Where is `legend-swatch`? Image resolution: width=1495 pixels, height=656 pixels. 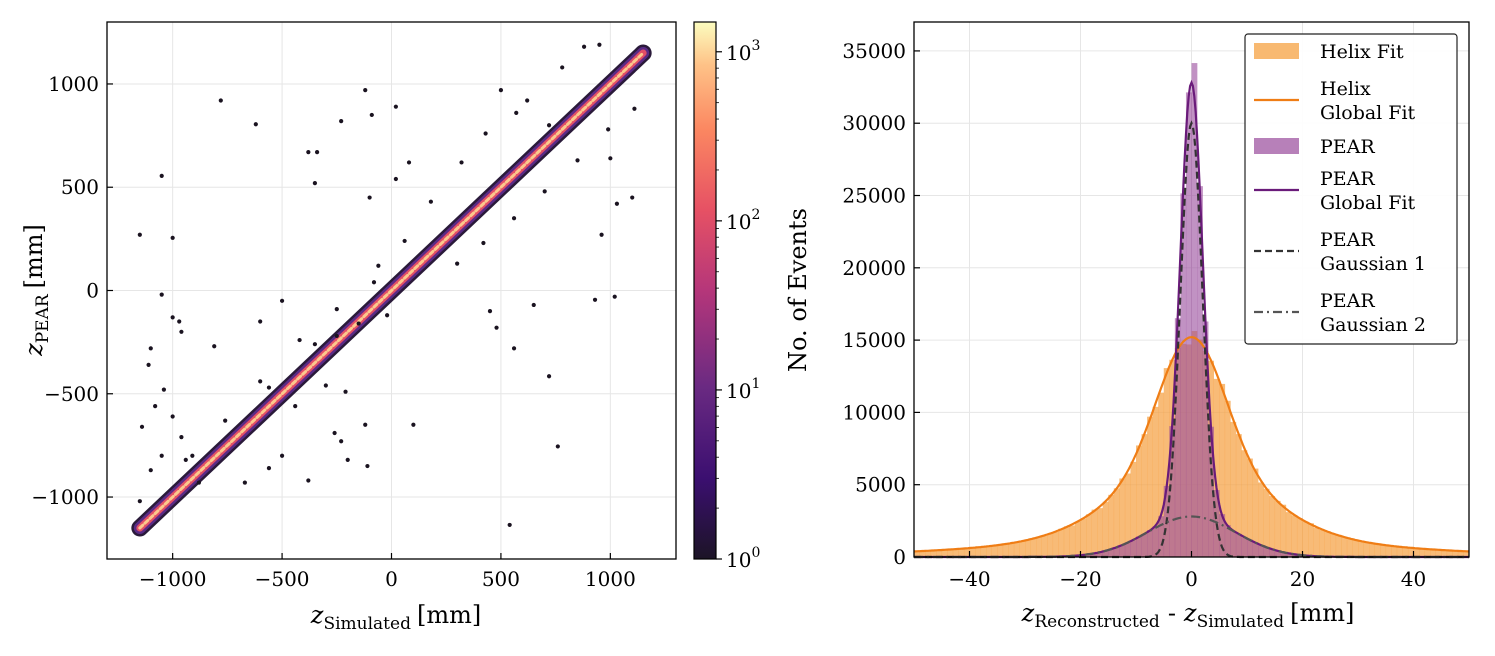
legend-swatch is located at coordinates (1276, 51).